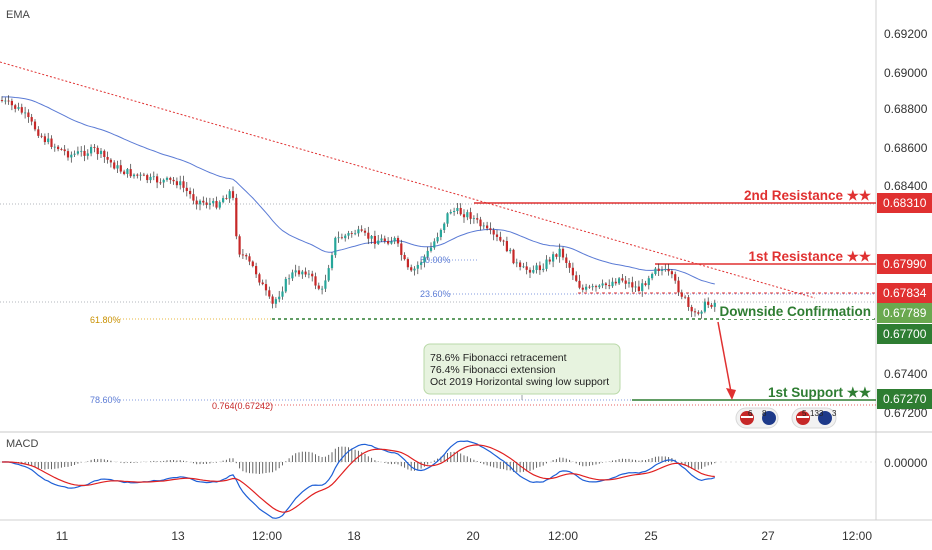  Describe the element at coordinates (809, 256) in the screenshot. I see `first-resistance-label: 1st Resistance ★★` at that location.